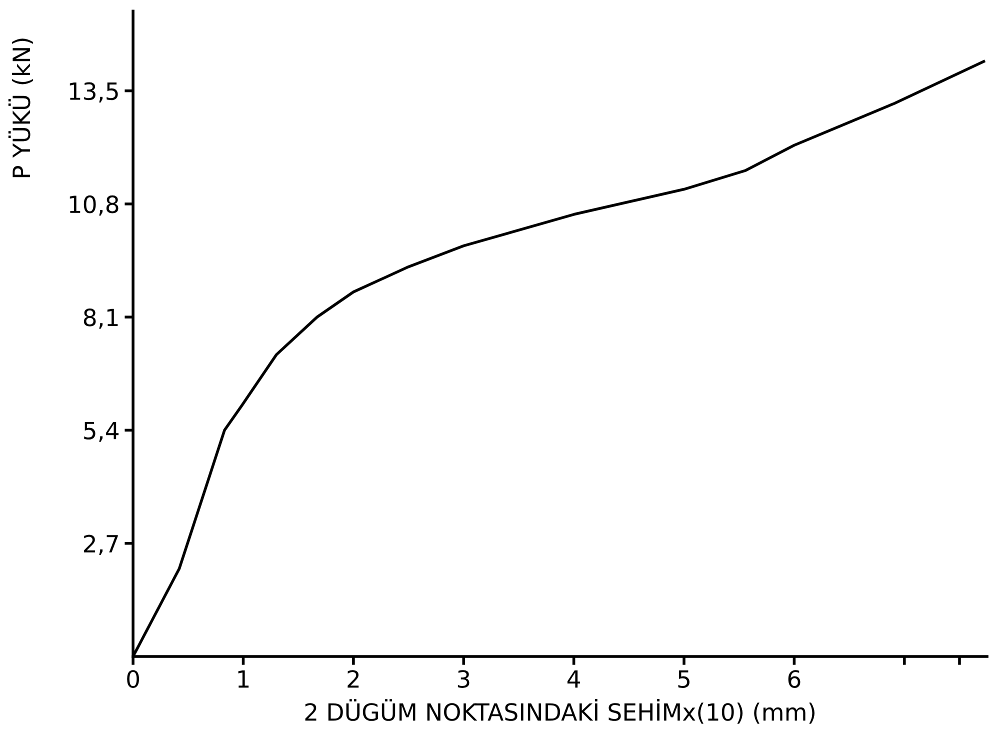 The width and height of the screenshot is (993, 746). Describe the element at coordinates (573, 679) in the screenshot. I see `x-tick-label: 4` at that location.